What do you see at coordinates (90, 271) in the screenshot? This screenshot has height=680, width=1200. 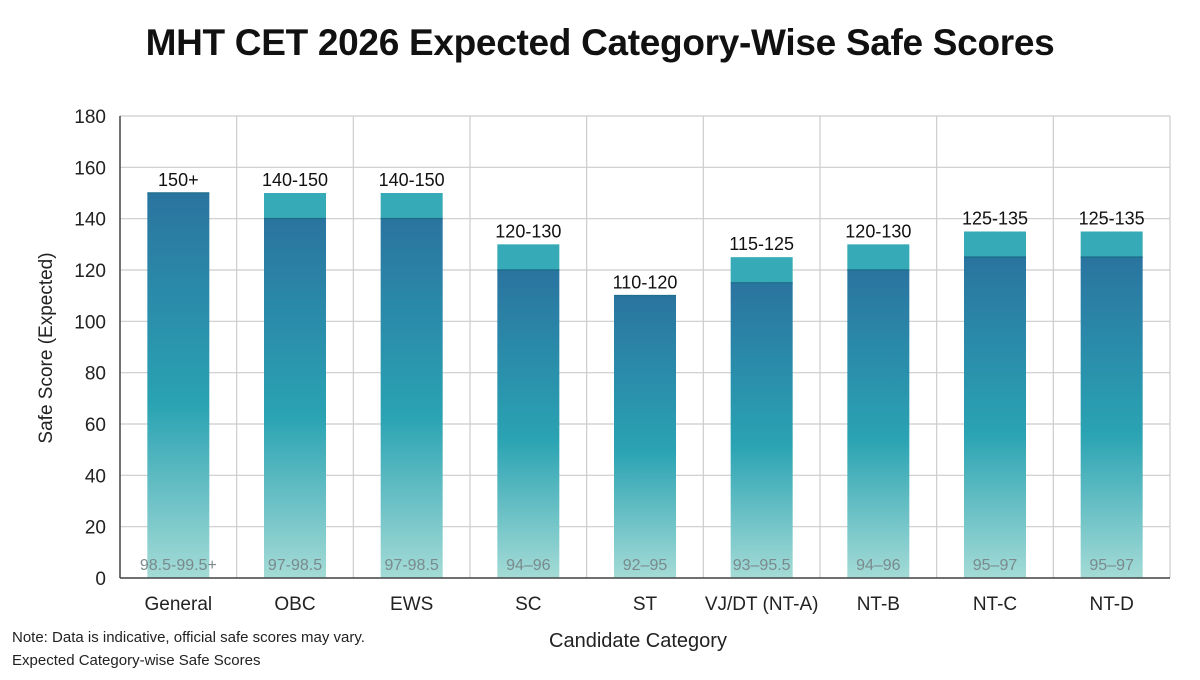 I see `y-tick-label: 120` at bounding box center [90, 271].